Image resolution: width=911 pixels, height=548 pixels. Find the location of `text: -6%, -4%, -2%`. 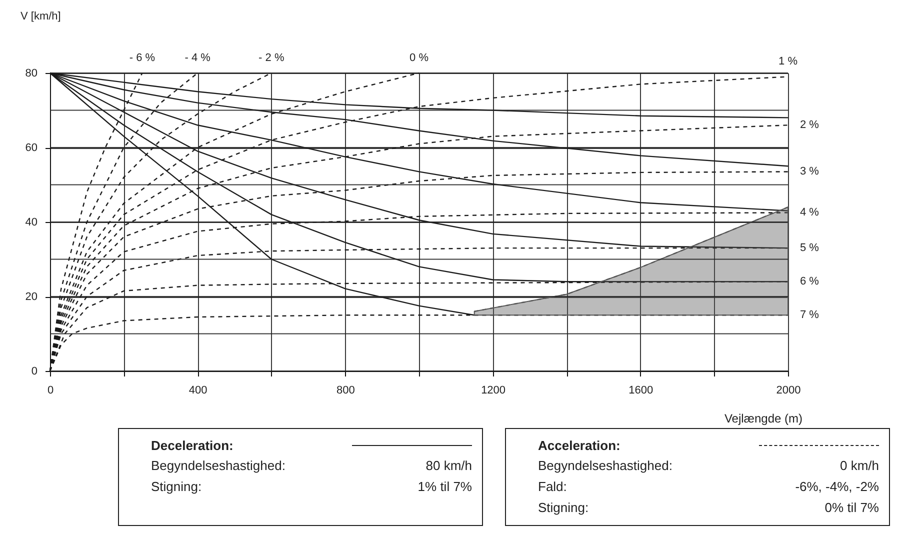

text: -6%, -4%, -2% is located at coordinates (837, 486).